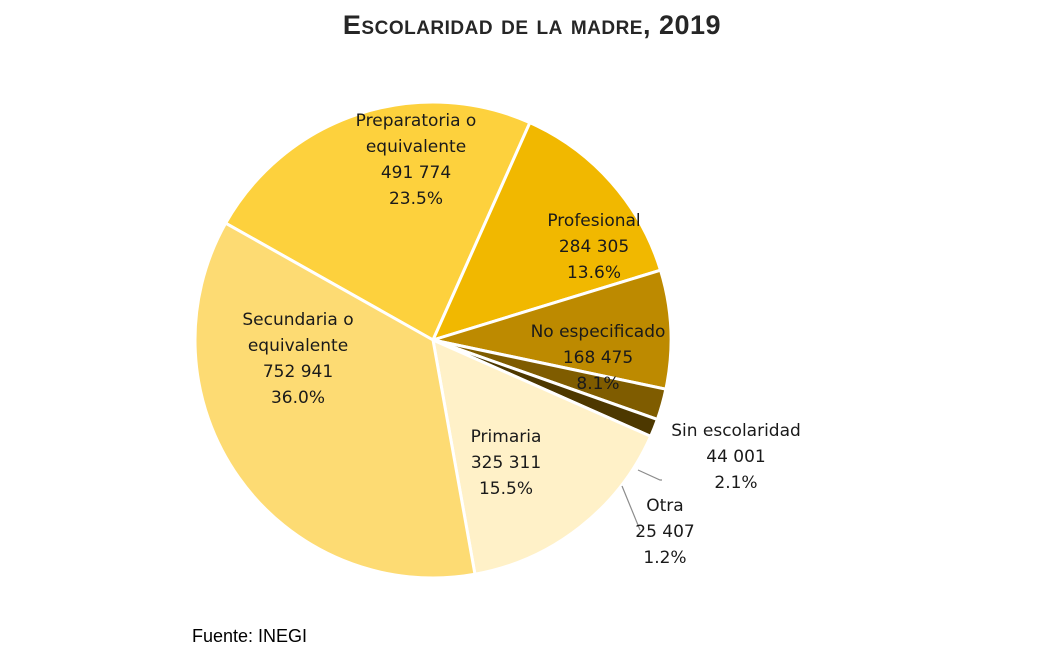 This screenshot has width=1064, height=662. What do you see at coordinates (641, 500) in the screenshot?
I see `leader-lines` at bounding box center [641, 500].